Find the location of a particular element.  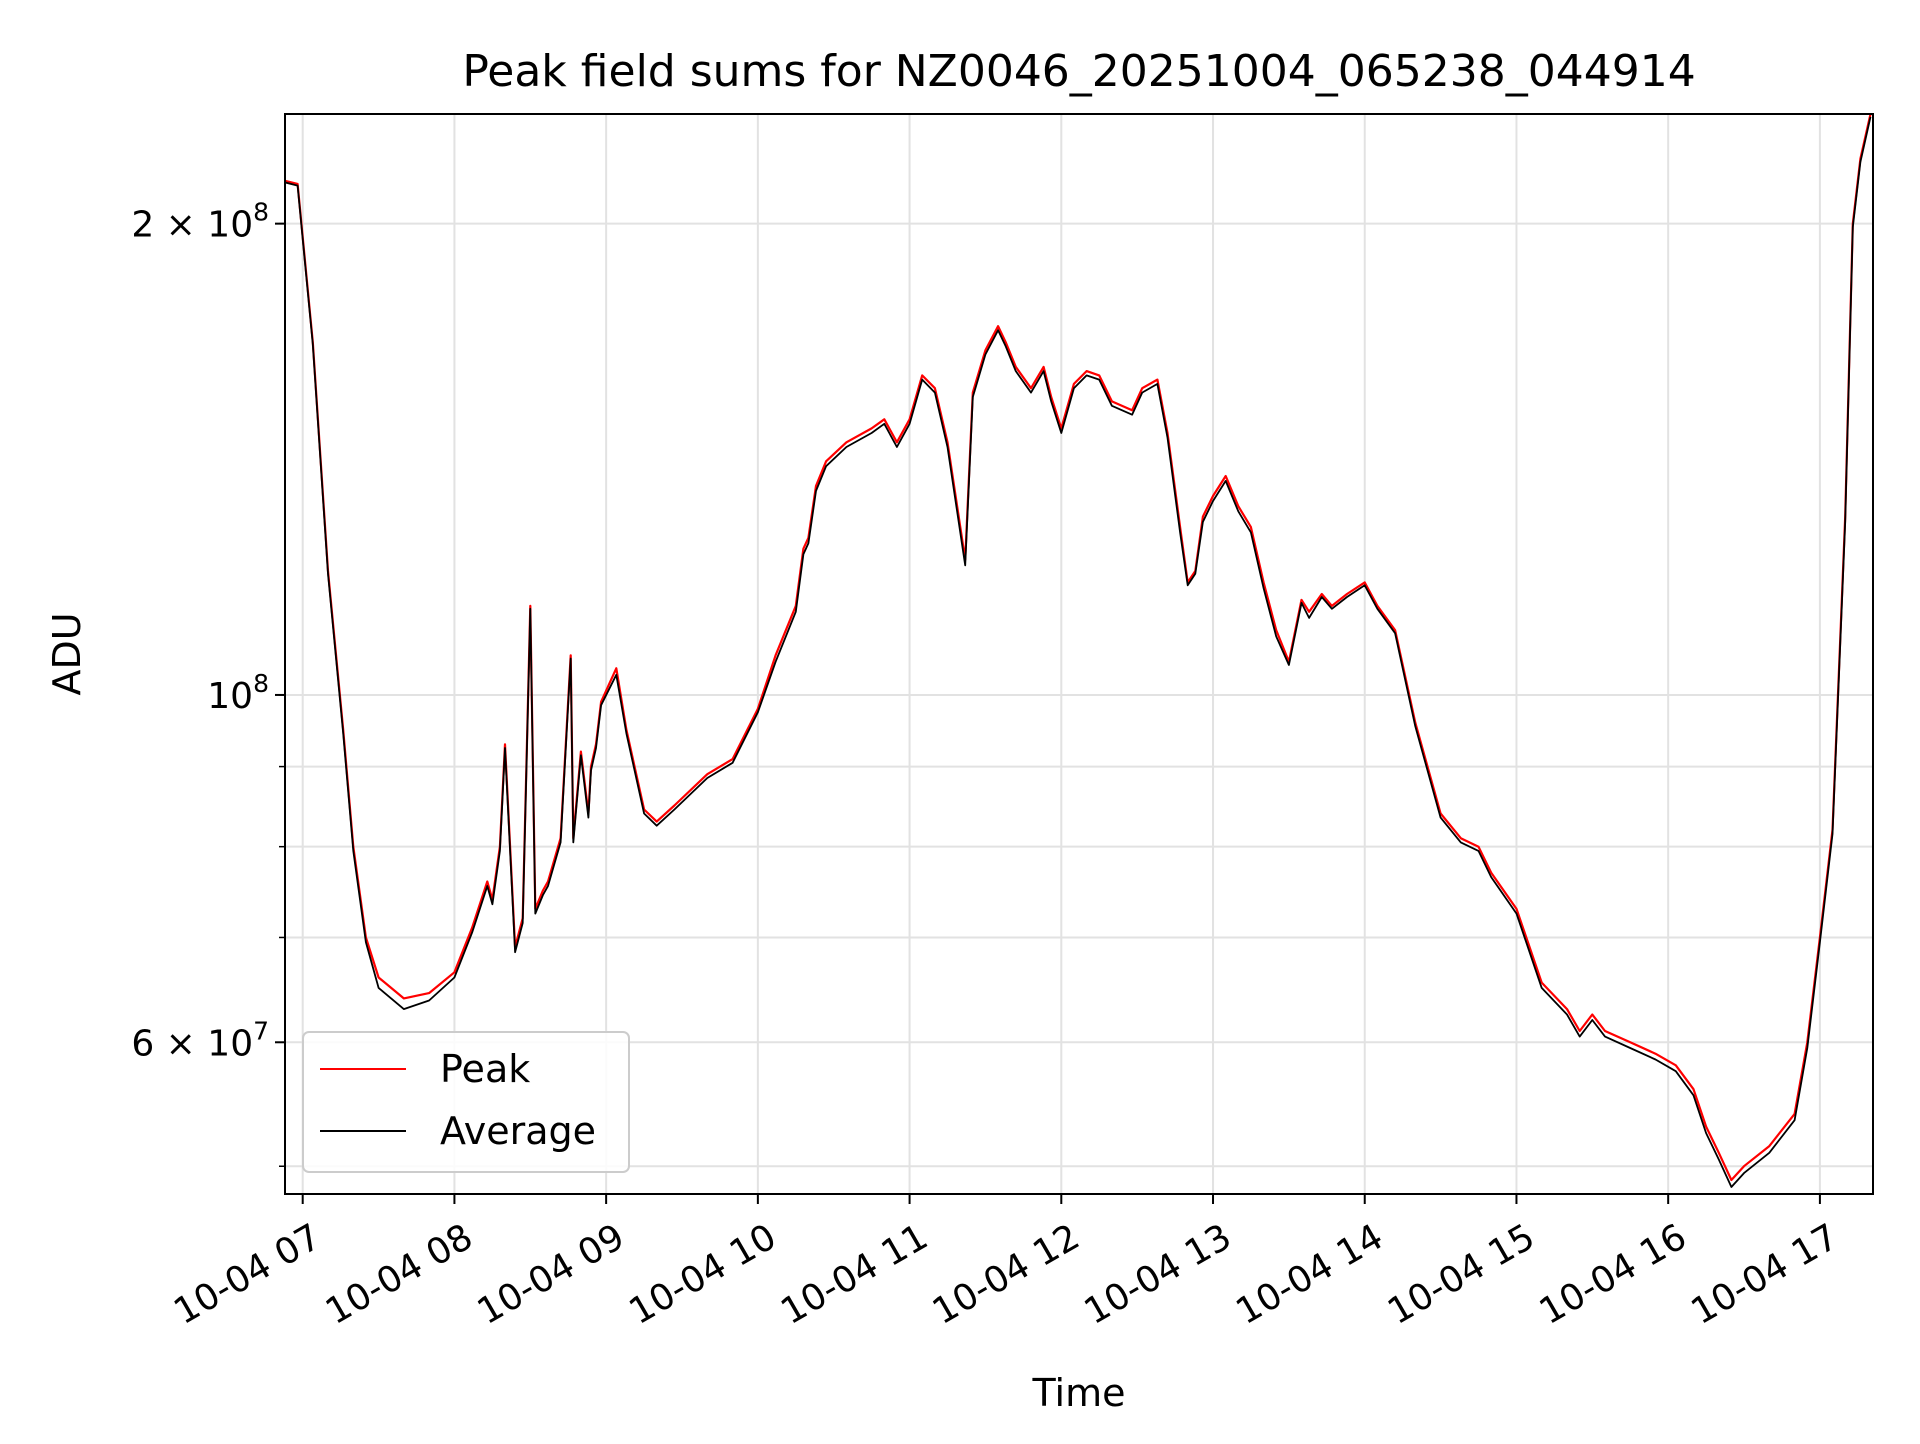

y-tick-label: 108 is located at coordinates (238, 693).